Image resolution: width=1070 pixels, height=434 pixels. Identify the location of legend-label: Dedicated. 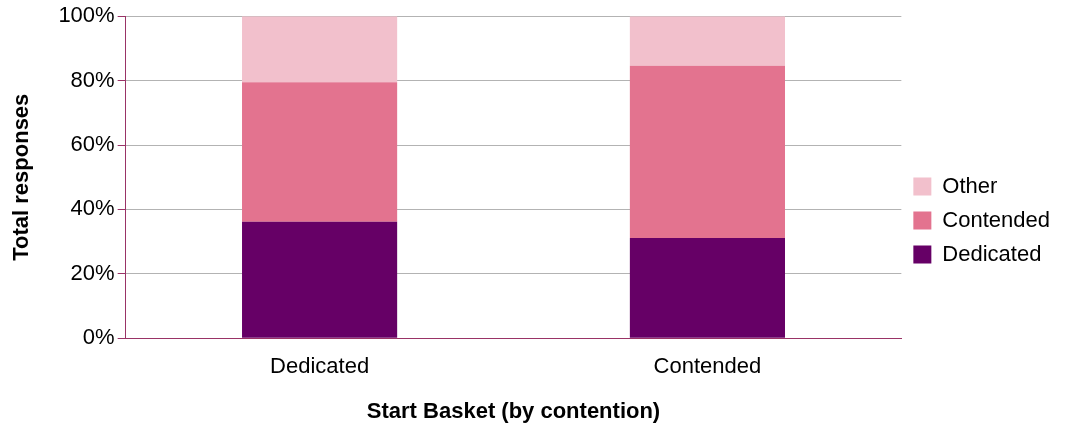
(992, 253).